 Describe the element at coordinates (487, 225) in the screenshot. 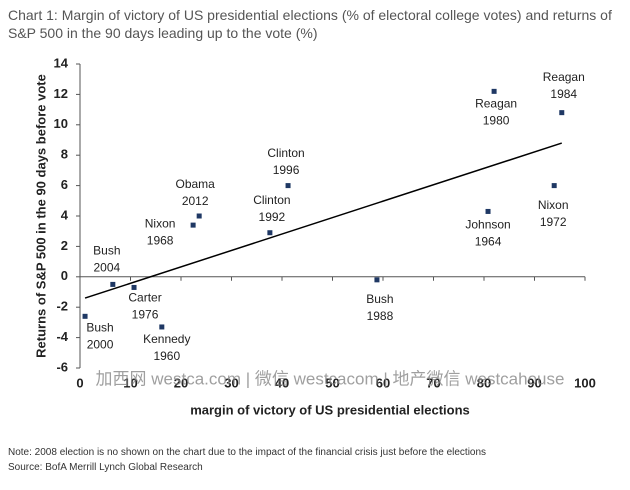

I see `point-label: Johnson` at that location.